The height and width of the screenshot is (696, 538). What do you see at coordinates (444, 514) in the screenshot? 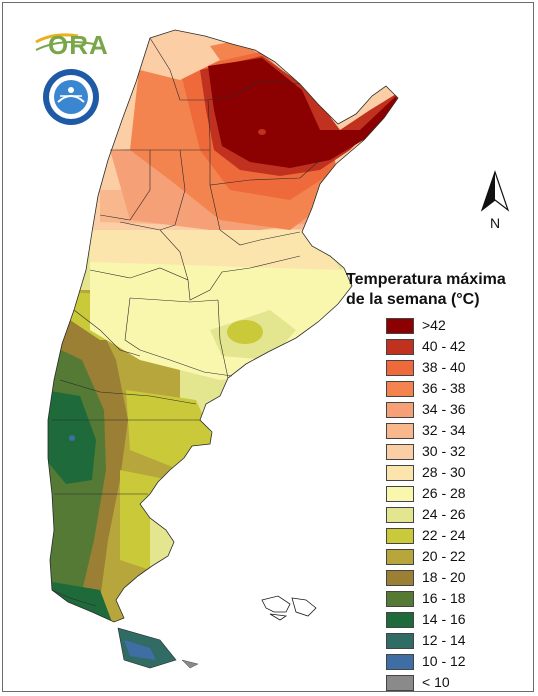
I see `legend-label: 24 - 26` at bounding box center [444, 514].